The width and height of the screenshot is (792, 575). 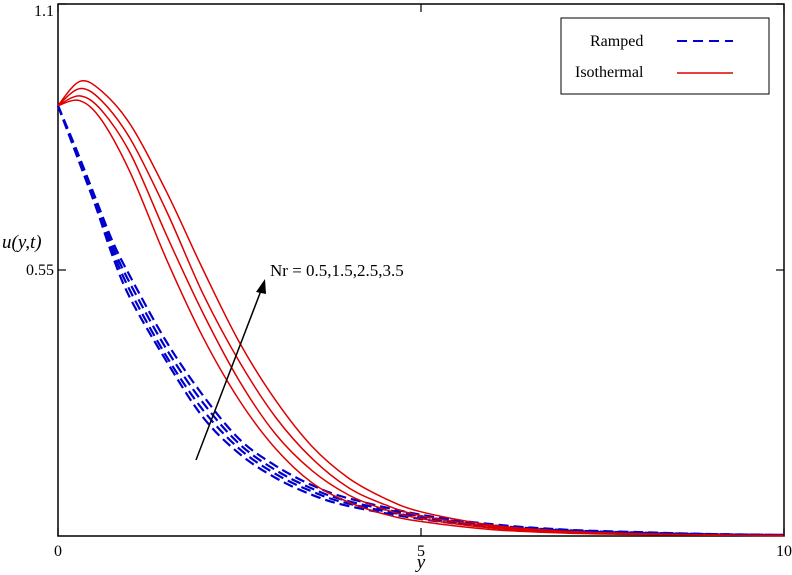 What do you see at coordinates (40, 270) in the screenshot?
I see `y-tick-label-1: 0.55` at bounding box center [40, 270].